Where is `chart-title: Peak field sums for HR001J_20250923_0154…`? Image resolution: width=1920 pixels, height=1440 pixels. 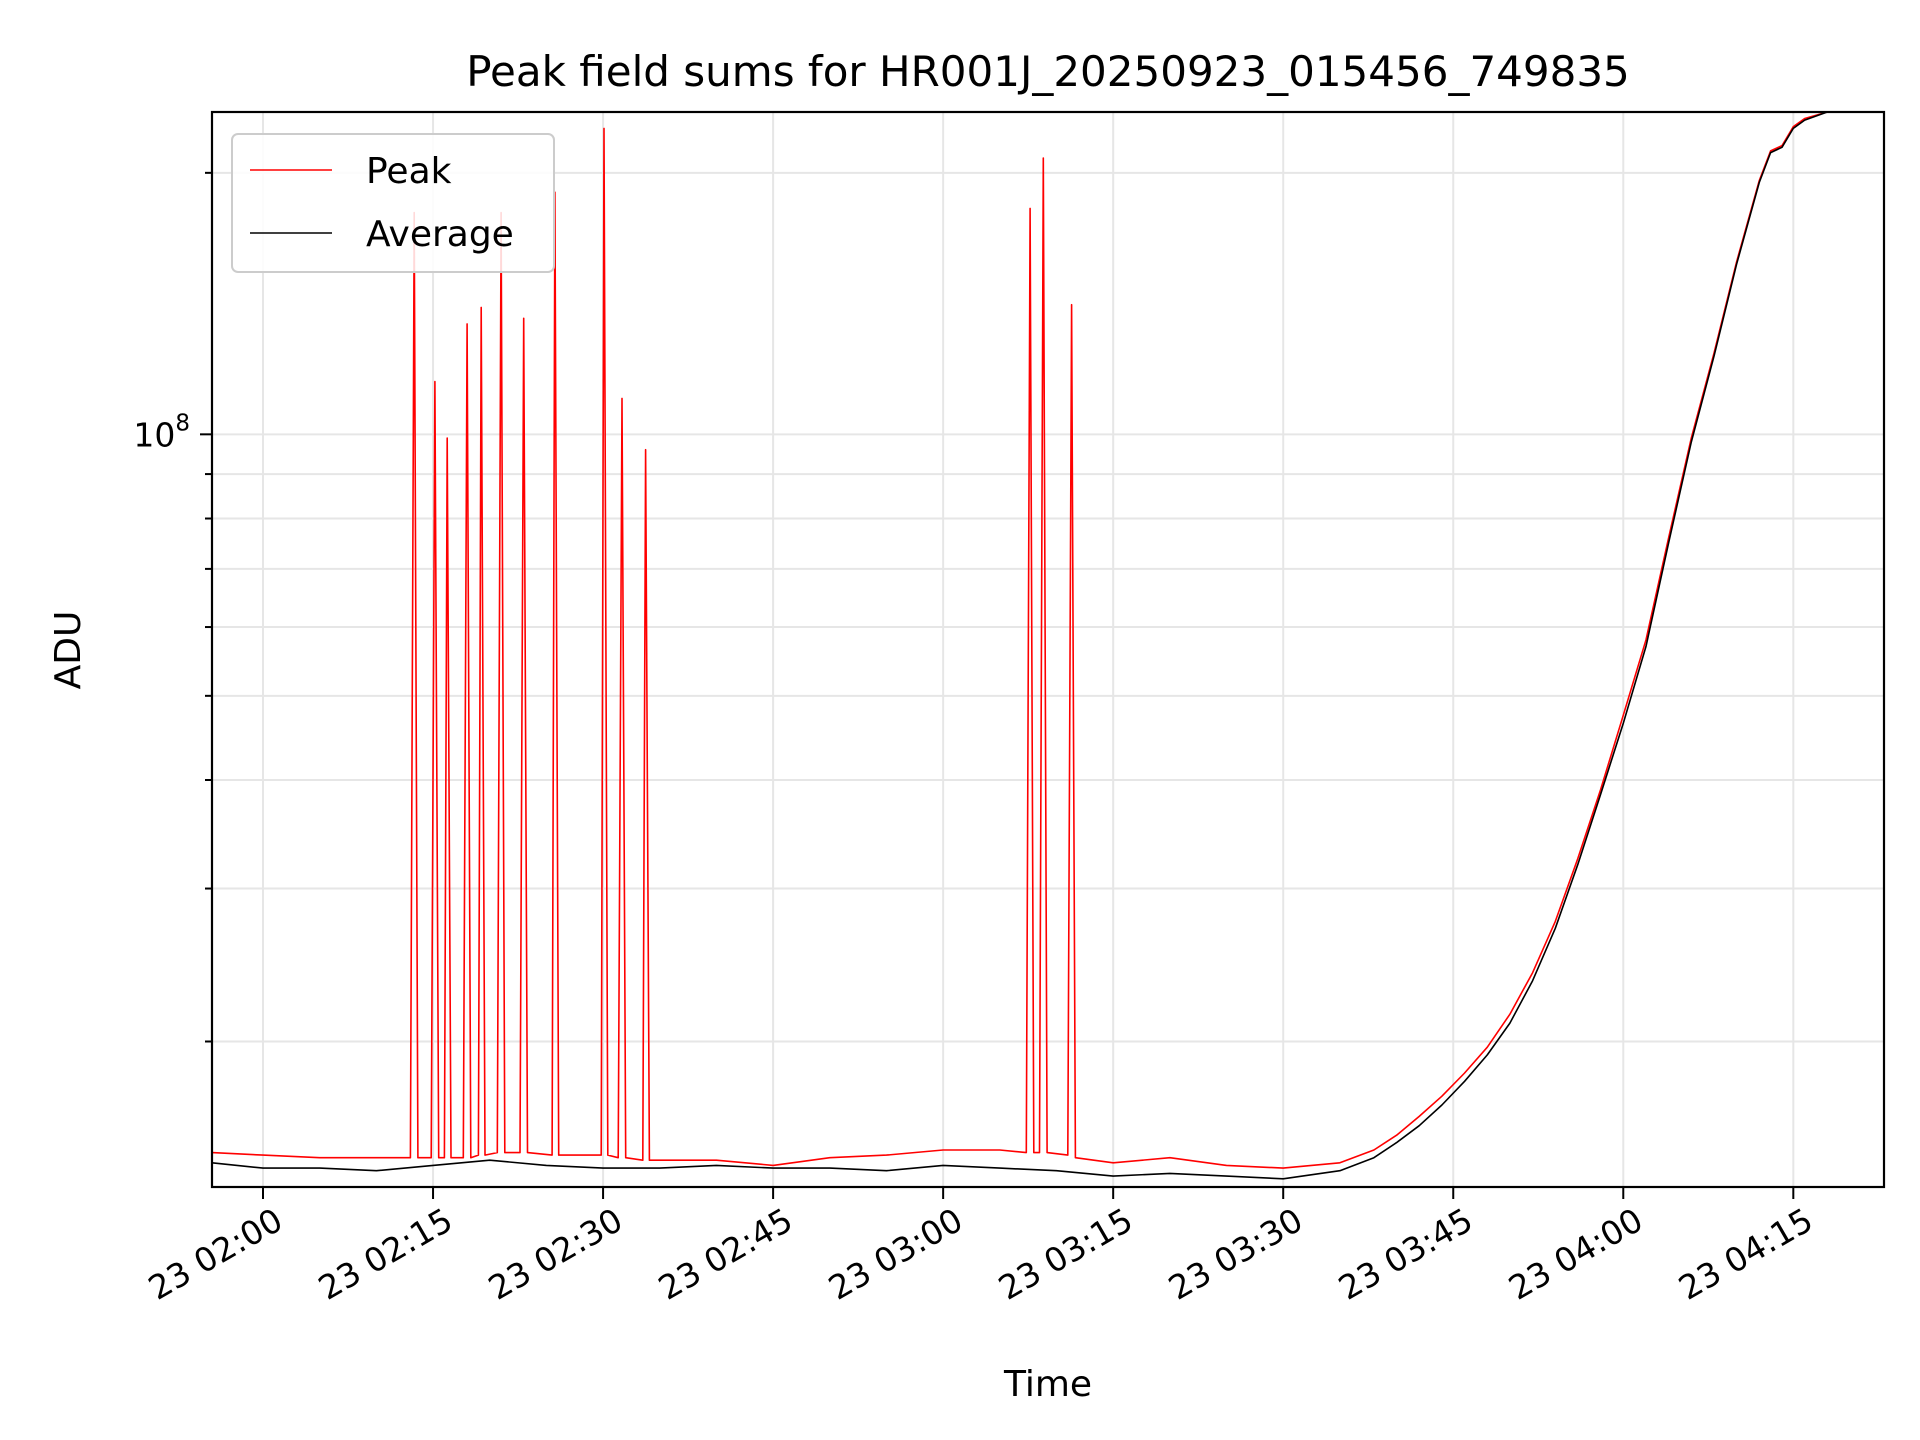
chart-title: Peak field sums for HR001J_20250923_0154… is located at coordinates (1048, 71).